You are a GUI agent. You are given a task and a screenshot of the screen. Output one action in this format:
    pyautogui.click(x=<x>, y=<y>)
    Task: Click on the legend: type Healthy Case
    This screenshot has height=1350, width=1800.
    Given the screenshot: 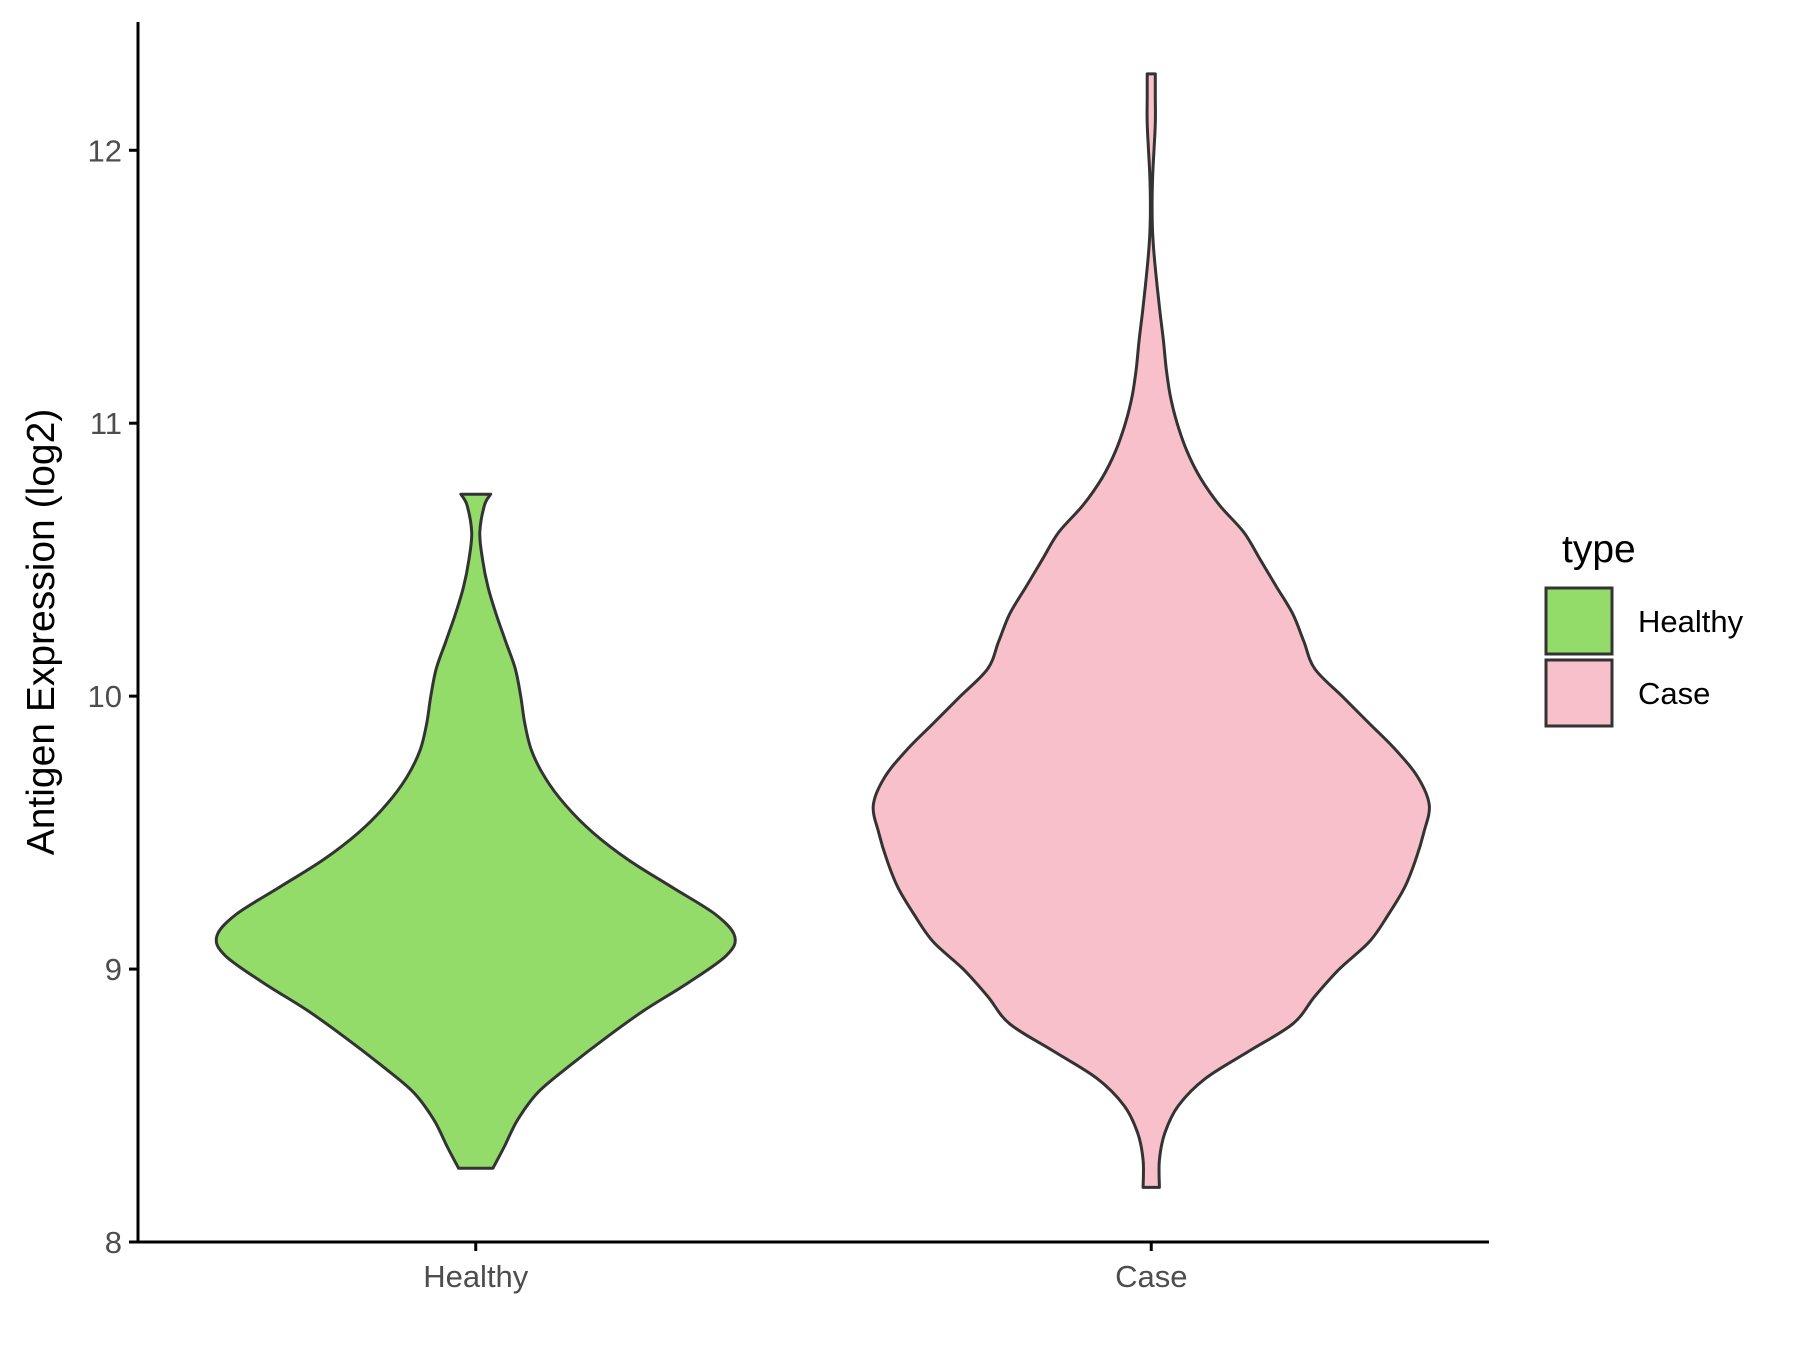 What is the action you would take?
    pyautogui.click(x=1644, y=628)
    